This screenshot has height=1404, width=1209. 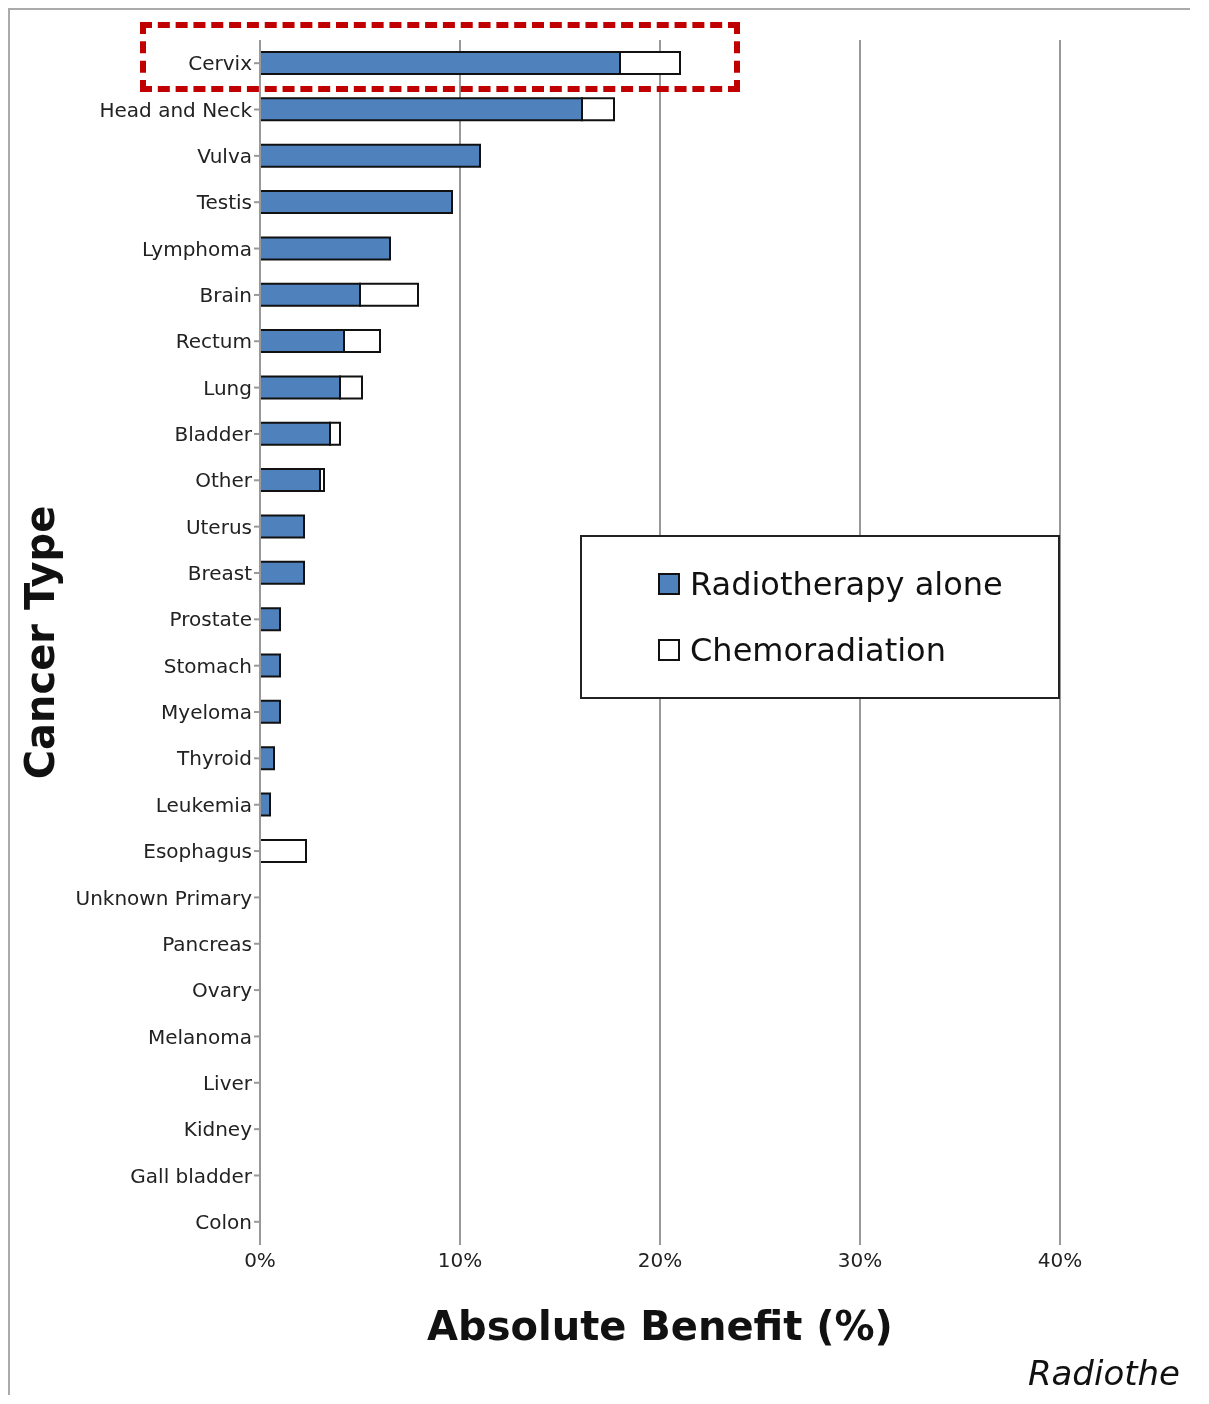 What do you see at coordinates (207, 943) in the screenshot?
I see `y-tick-label: Pancreas` at bounding box center [207, 943].